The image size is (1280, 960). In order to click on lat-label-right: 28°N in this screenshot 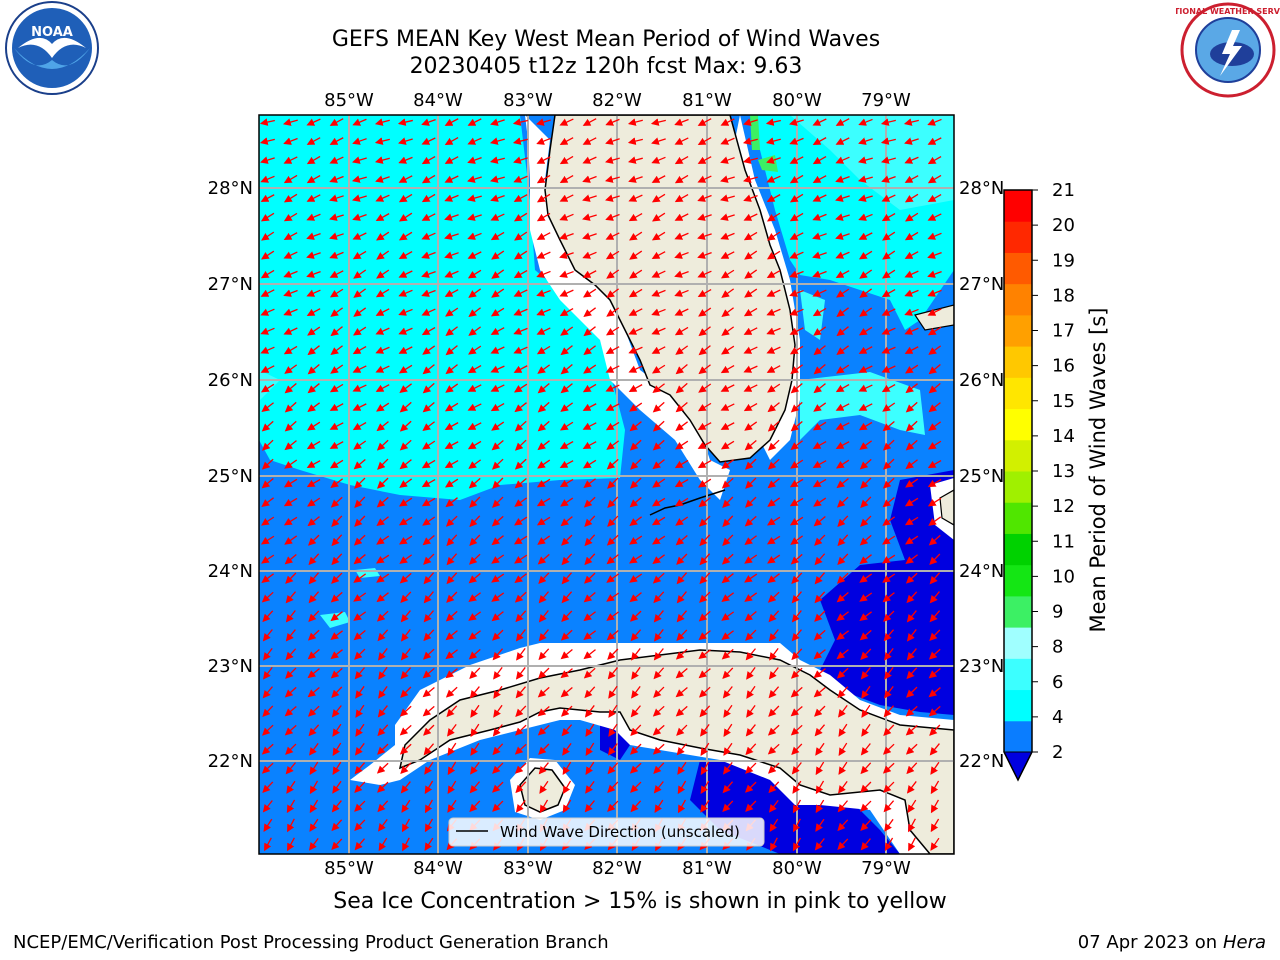, I will do `click(981, 188)`.